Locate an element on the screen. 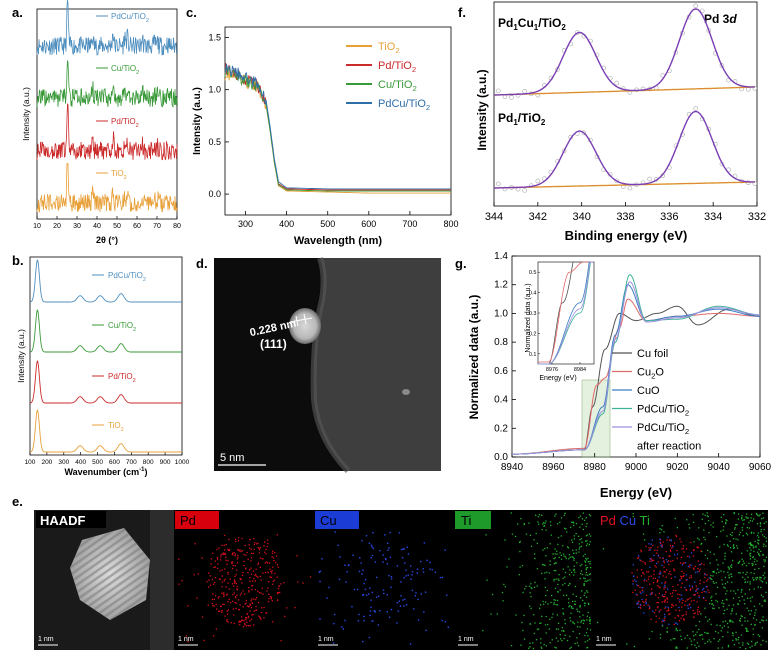  panel-a-xlabel: 2θ (°) is located at coordinates (107, 240).